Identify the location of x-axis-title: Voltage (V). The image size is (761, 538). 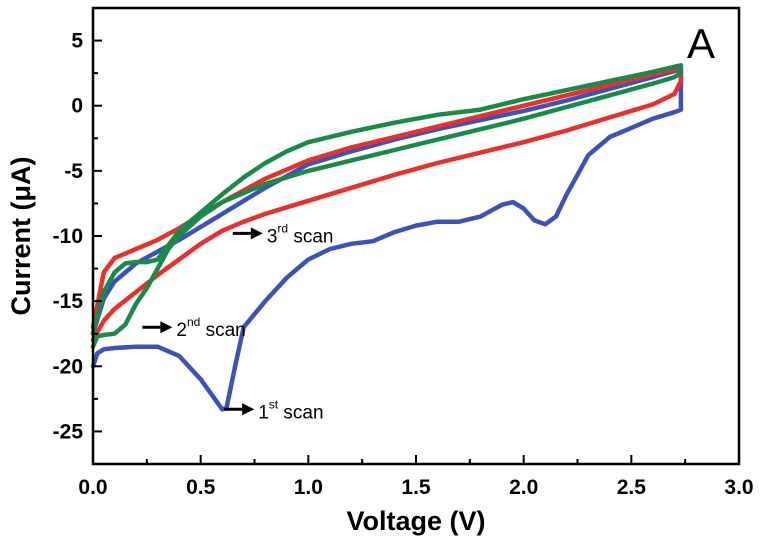
(415, 521).